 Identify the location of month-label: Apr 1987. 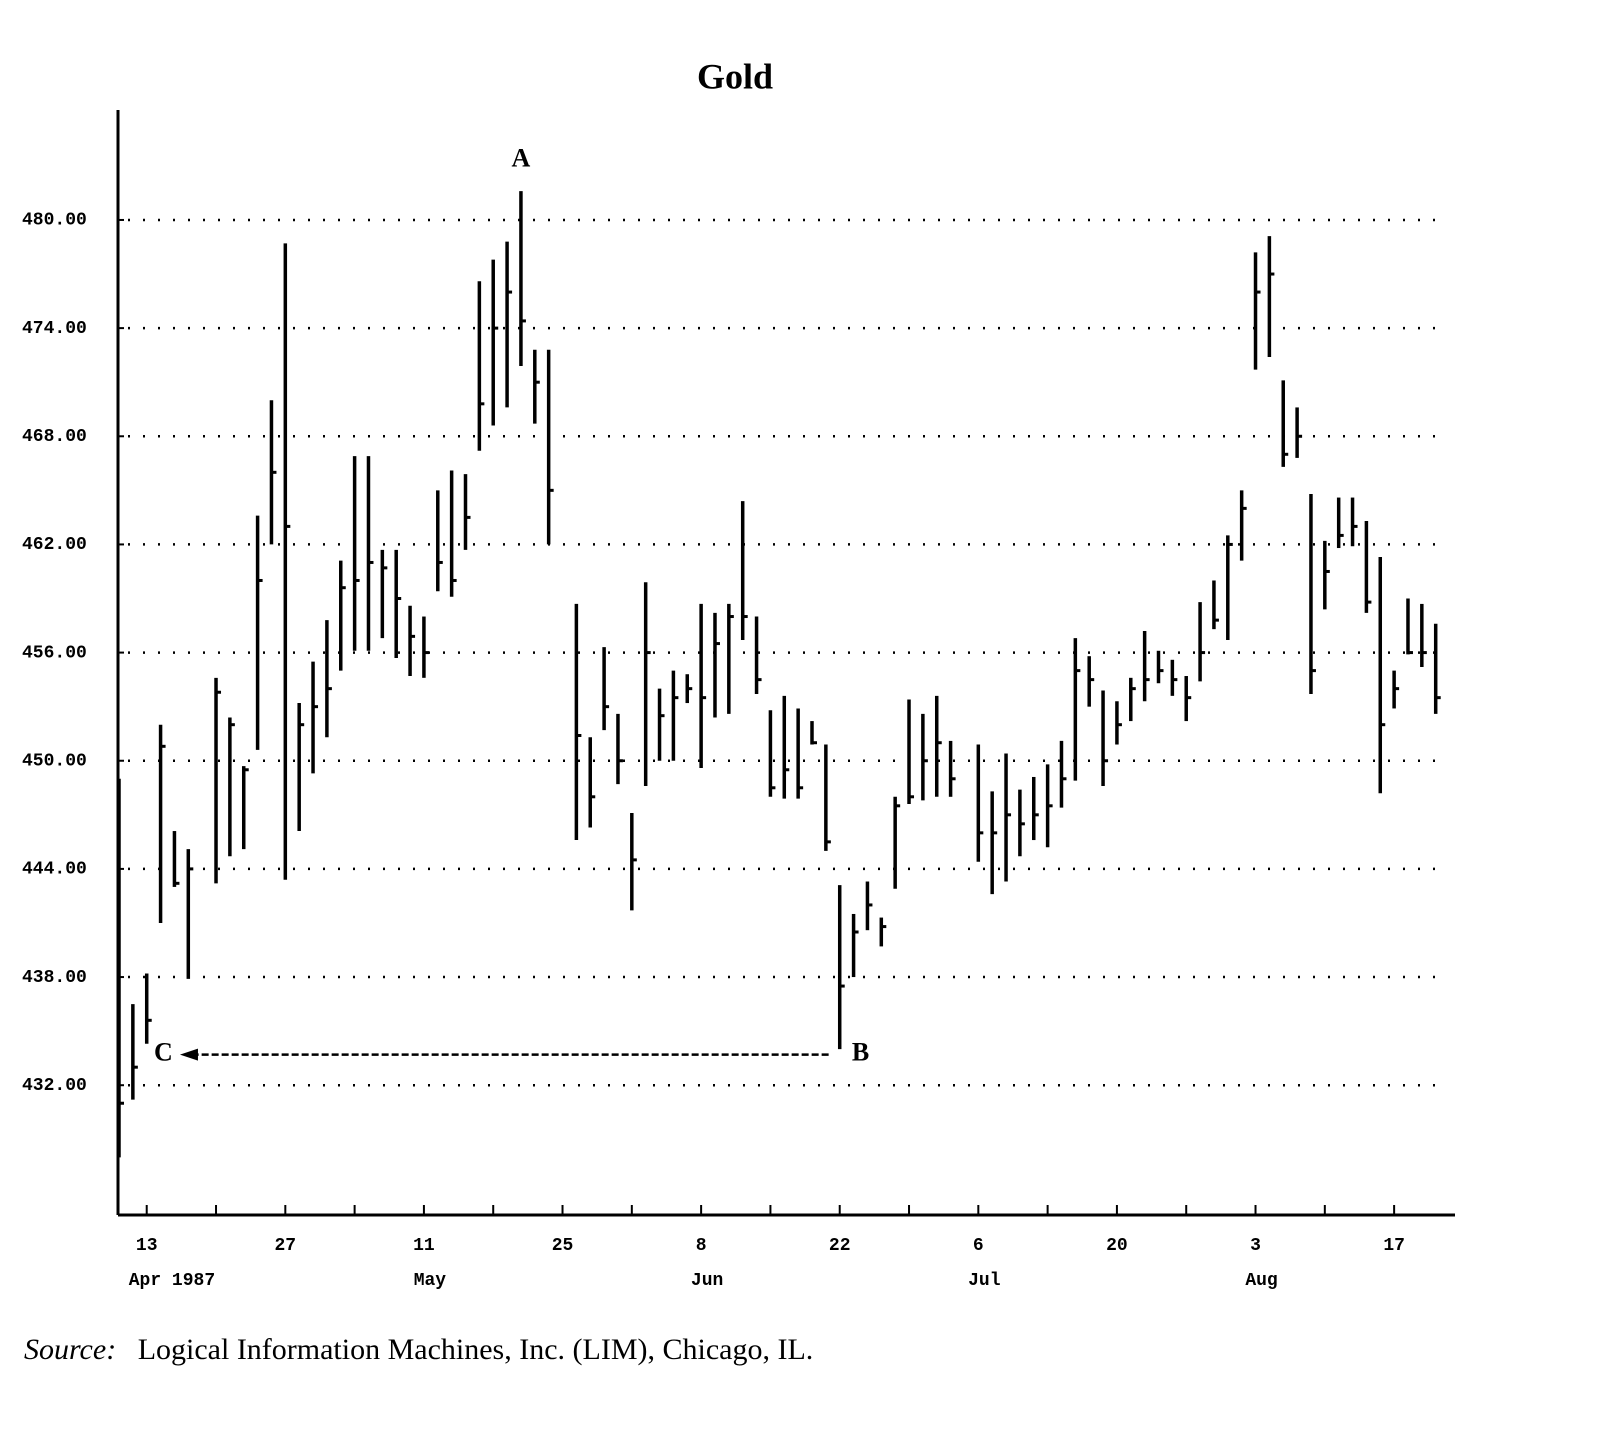
(172, 1281).